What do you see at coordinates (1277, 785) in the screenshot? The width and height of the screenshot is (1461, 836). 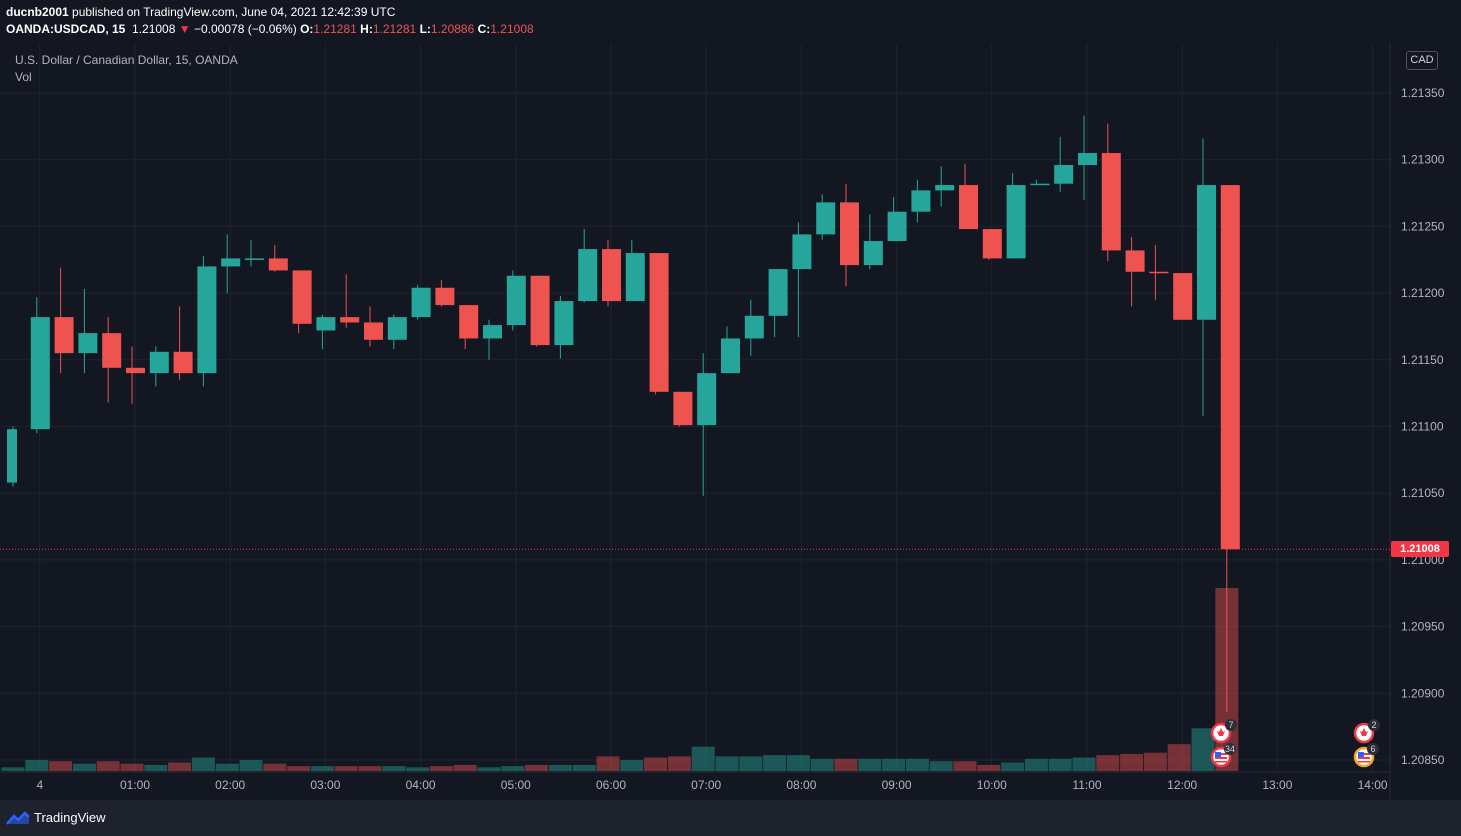 I see `time-tick-label: 13:00` at bounding box center [1277, 785].